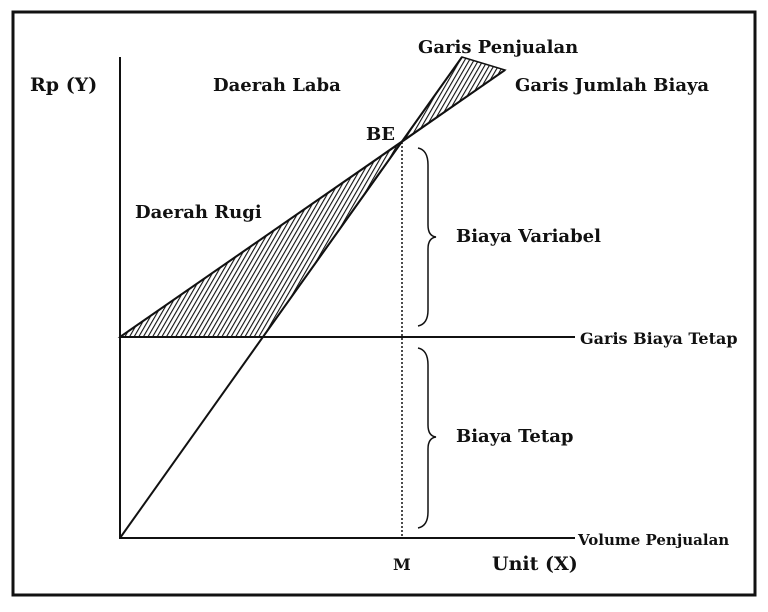 Image resolution: width=768 pixels, height=612 pixels. What do you see at coordinates (198, 212) in the screenshot?
I see `loss-area-label: Daerah Rugi` at bounding box center [198, 212].